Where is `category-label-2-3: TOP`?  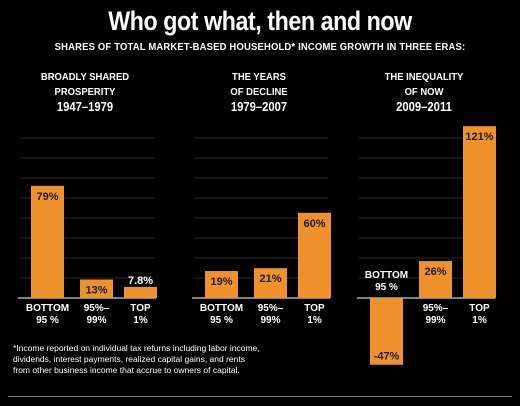 category-label-2-3: TOP is located at coordinates (314, 308).